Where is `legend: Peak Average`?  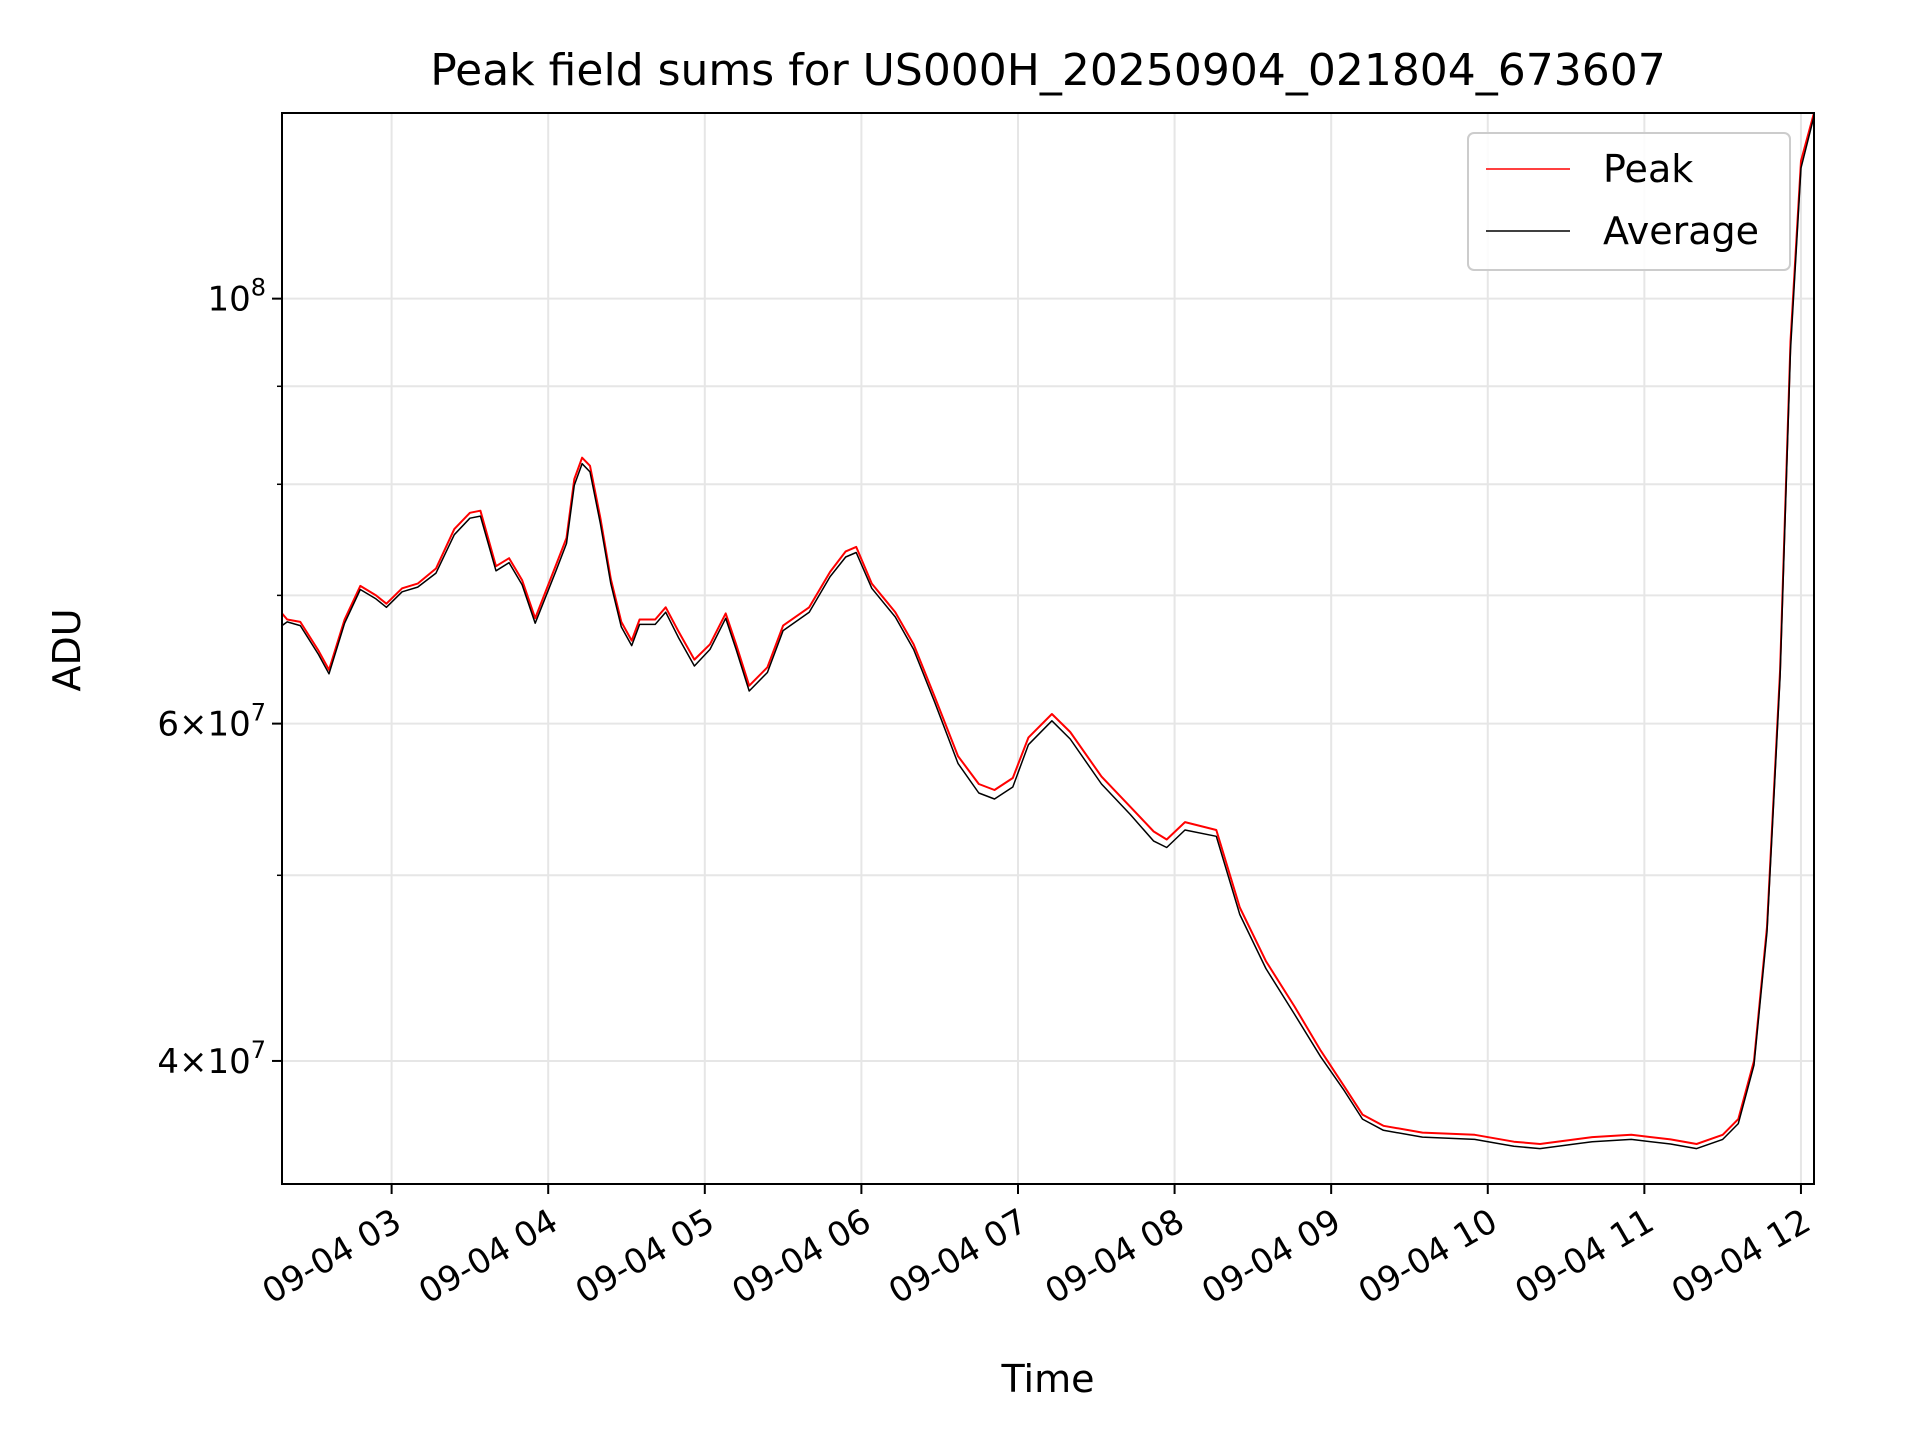
legend: Peak Average is located at coordinates (1629, 201).